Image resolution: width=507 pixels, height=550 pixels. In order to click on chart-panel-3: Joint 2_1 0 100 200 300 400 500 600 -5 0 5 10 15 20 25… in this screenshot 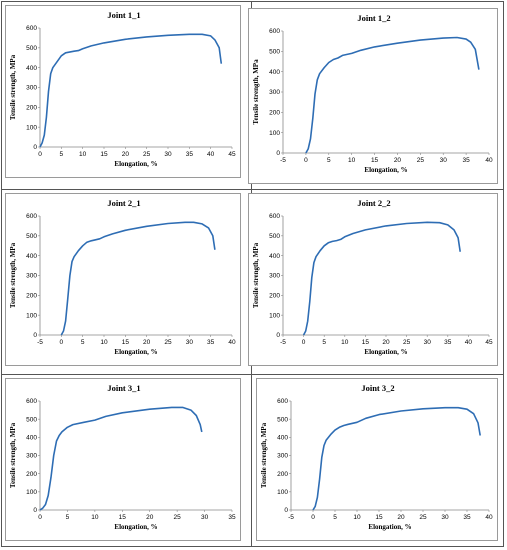, I will do `click(123, 279)`.